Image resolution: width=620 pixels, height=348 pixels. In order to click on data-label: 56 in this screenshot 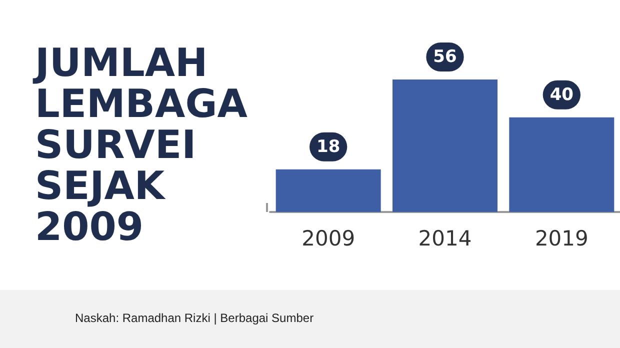, I will do `click(445, 56)`.